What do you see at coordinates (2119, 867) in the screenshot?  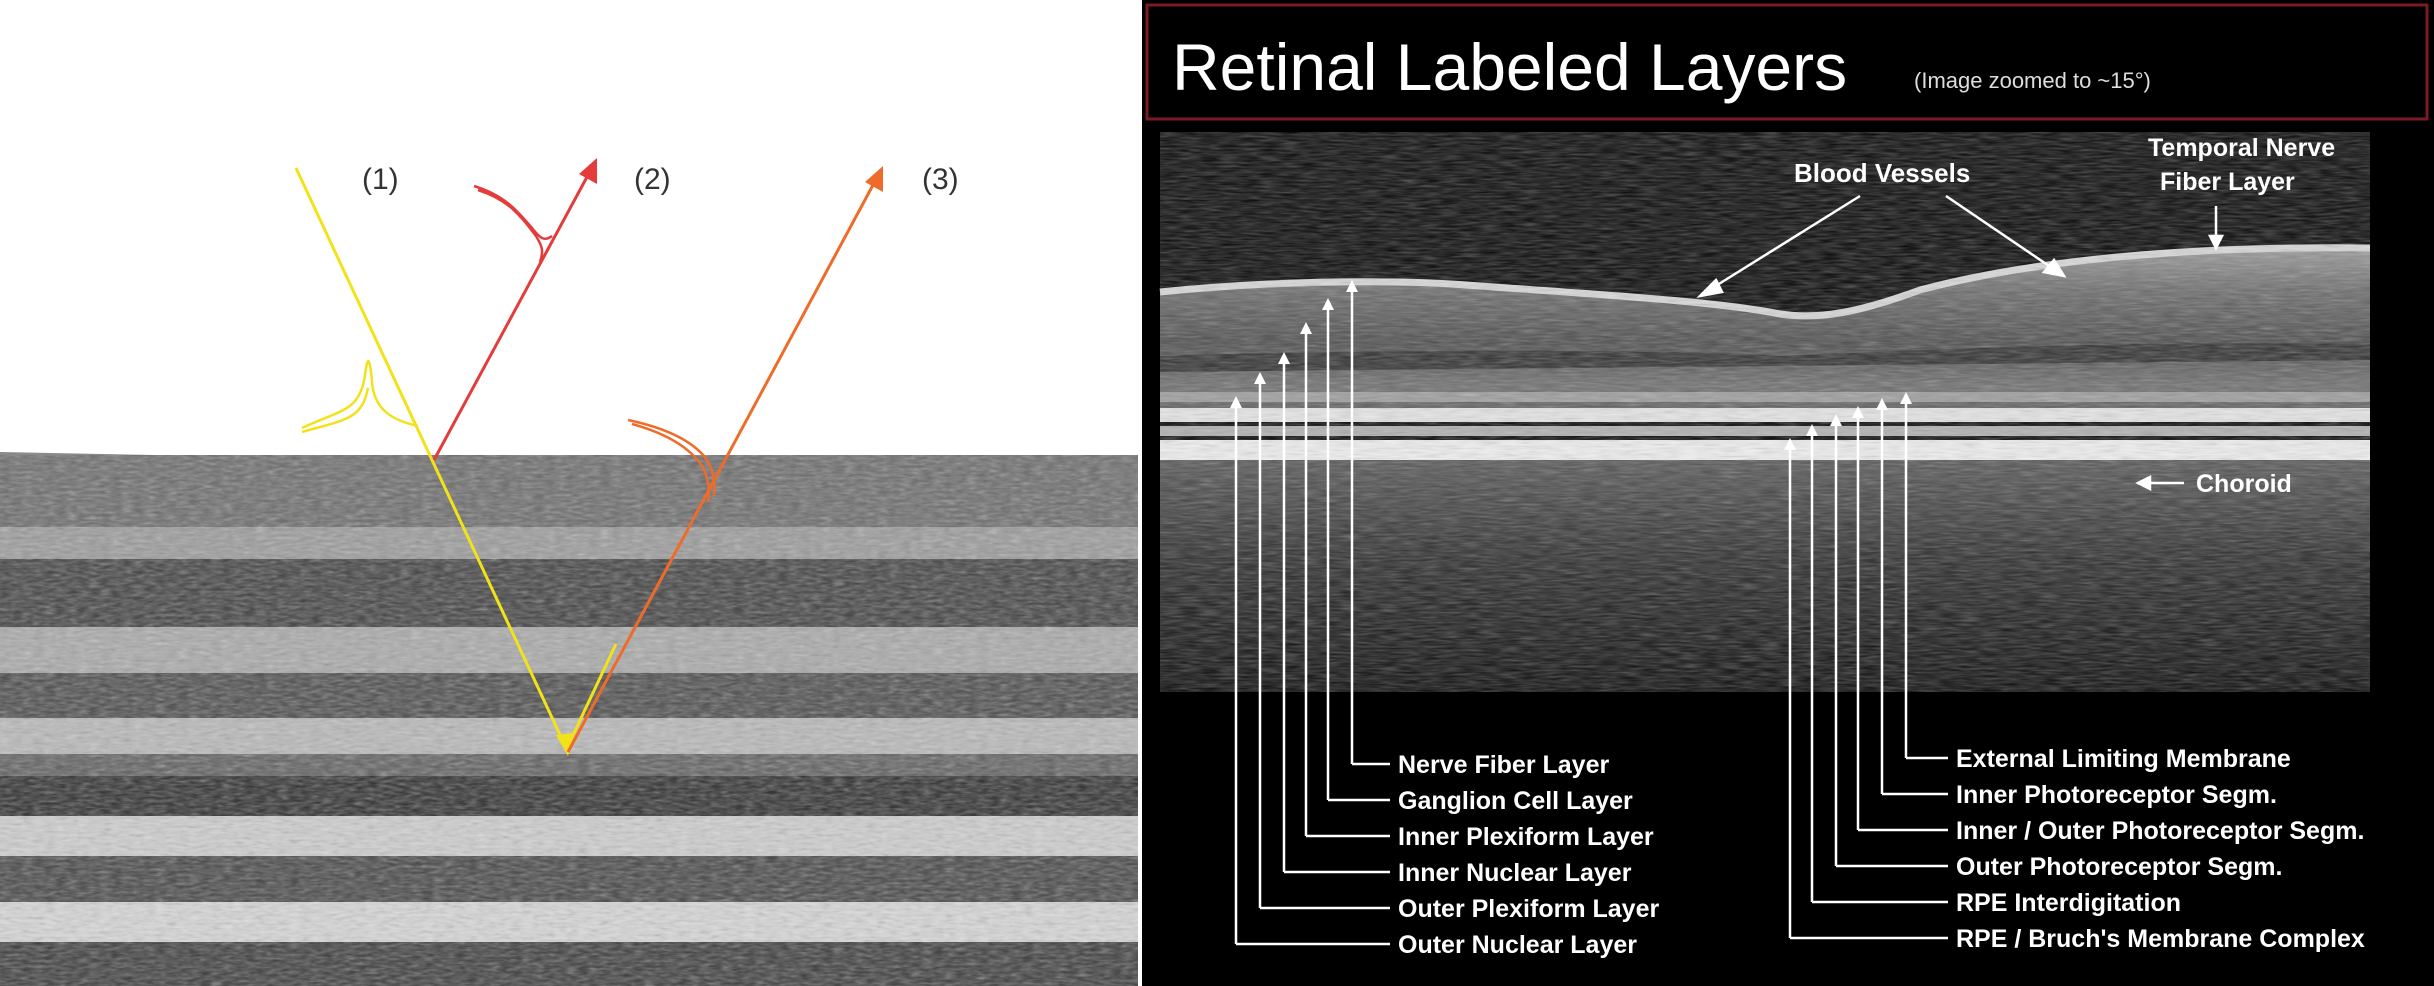 I see `label-outer-photoreceptor-segm: Outer Photoreceptor Segm.` at bounding box center [2119, 867].